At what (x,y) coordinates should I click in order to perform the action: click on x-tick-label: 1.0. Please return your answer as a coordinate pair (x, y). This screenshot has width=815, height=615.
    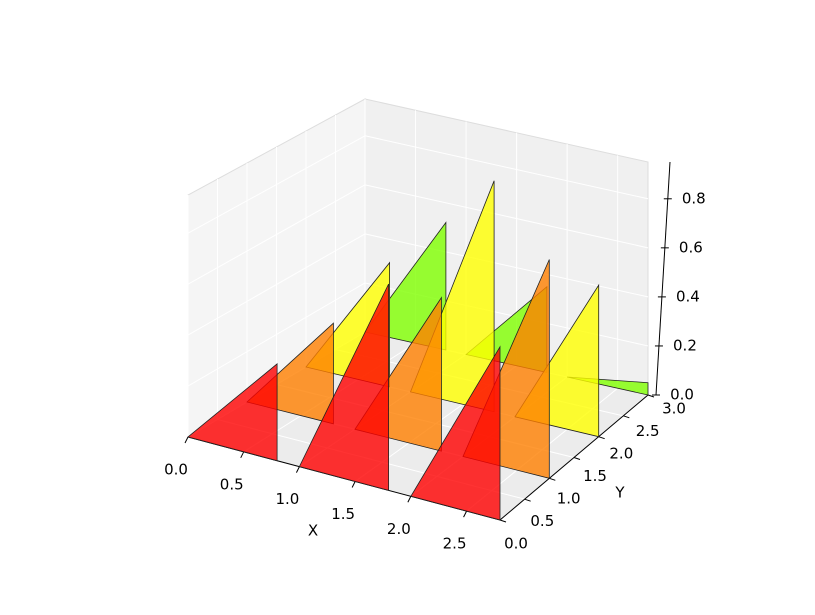
    Looking at the image, I should click on (287, 499).